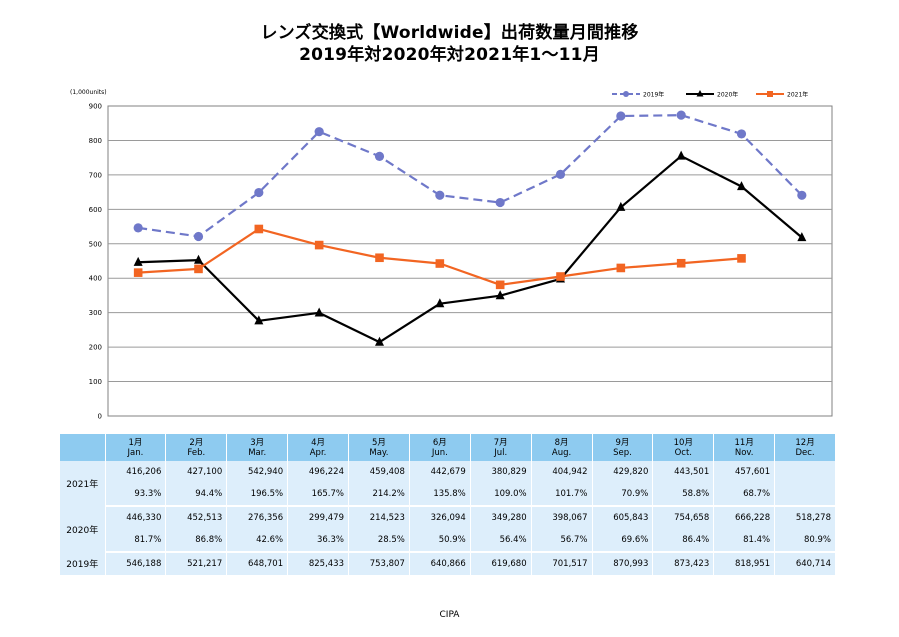 Image resolution: width=899 pixels, height=637 pixels. I want to click on ratio-cell: 196.5%, so click(257, 495).